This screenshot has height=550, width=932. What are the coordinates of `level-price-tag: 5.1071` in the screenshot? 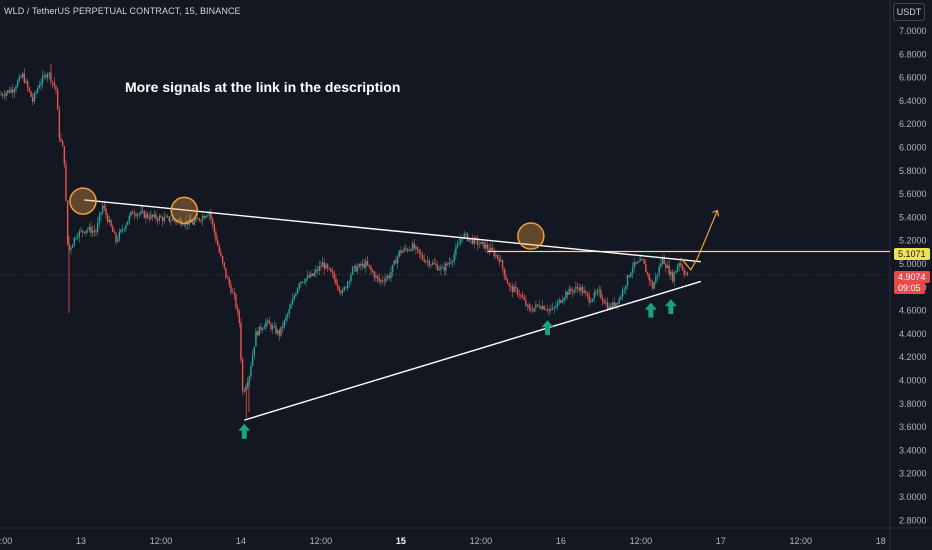 It's located at (912, 254).